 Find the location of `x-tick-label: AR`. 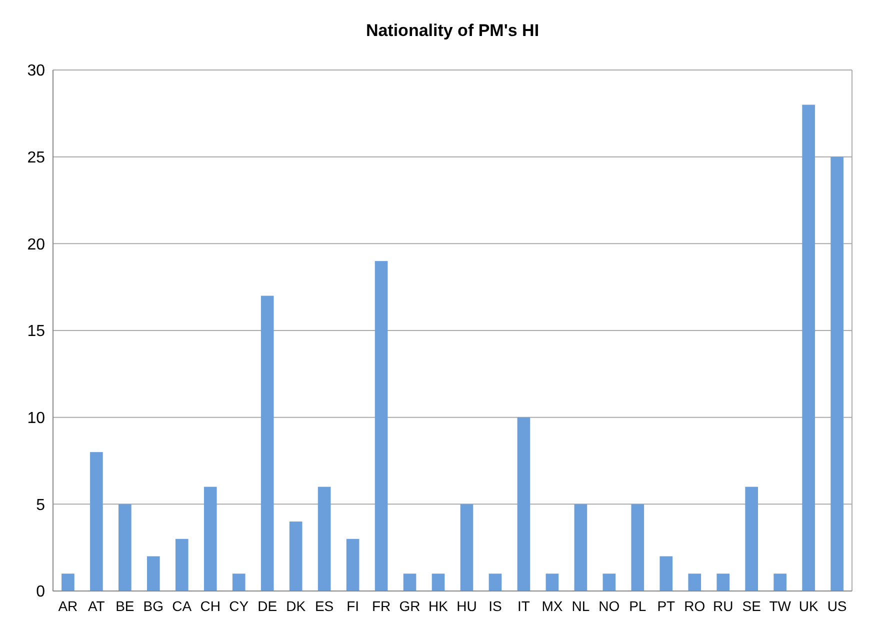

x-tick-label: AR is located at coordinates (68, 606).